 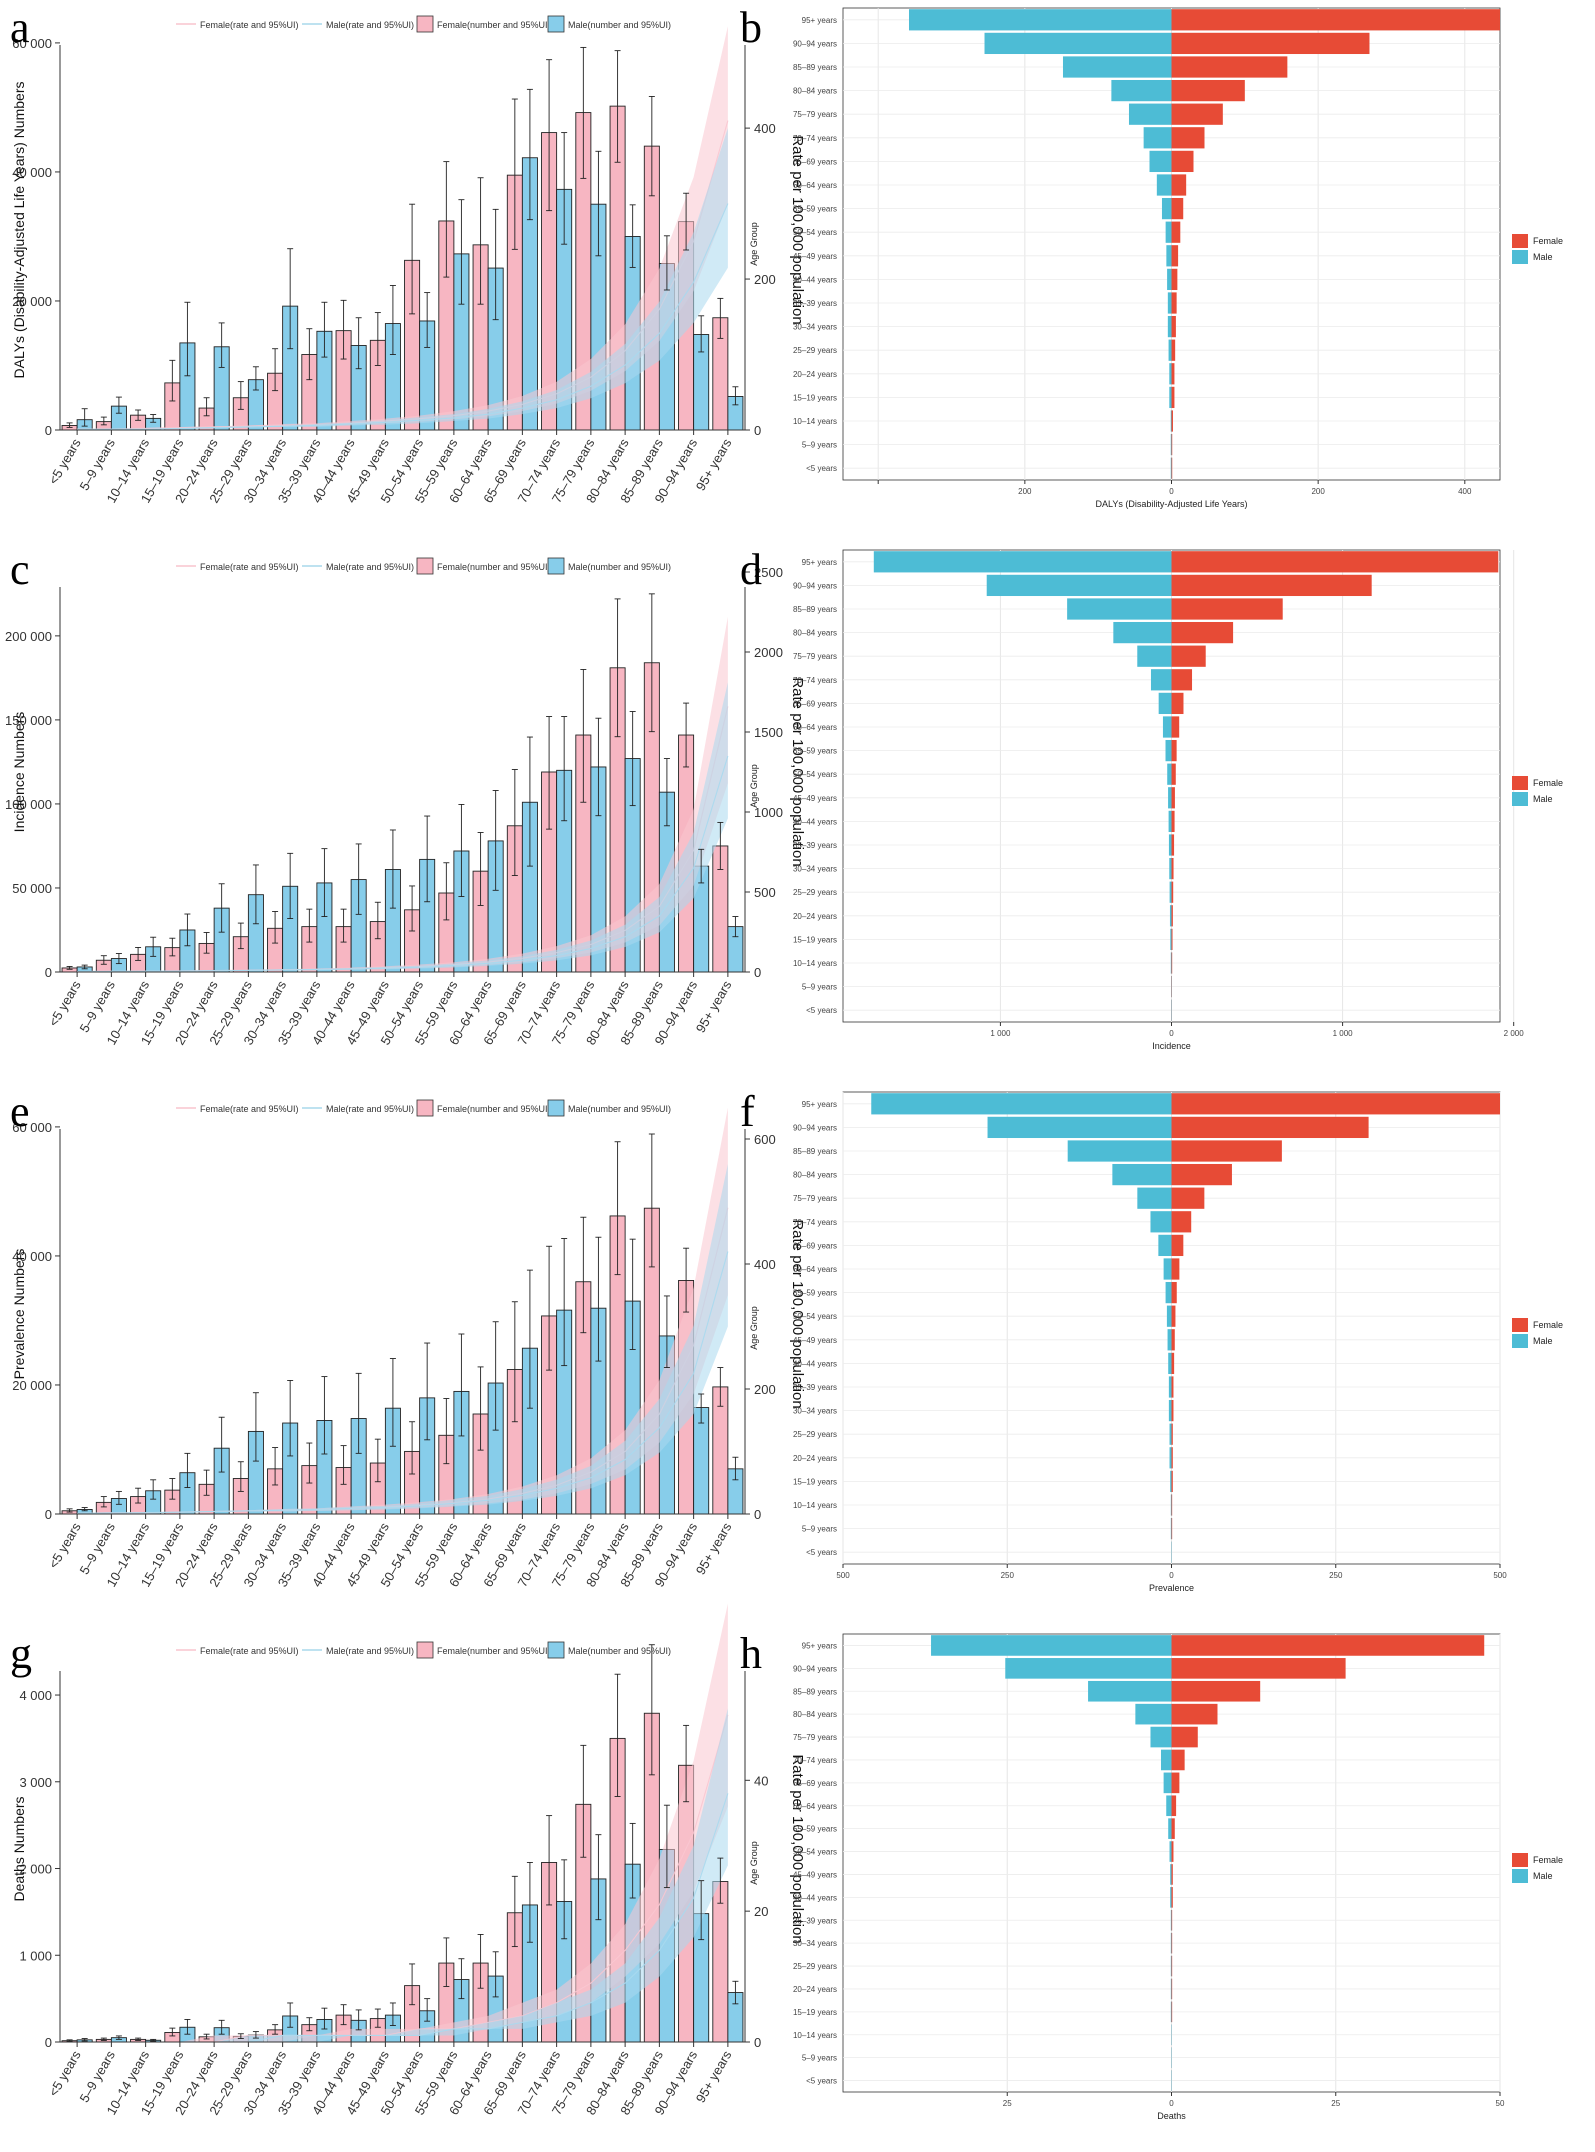 What do you see at coordinates (370, 25) in the screenshot?
I see `legend-male-rate-label: Male(rate and 95%UI)` at bounding box center [370, 25].